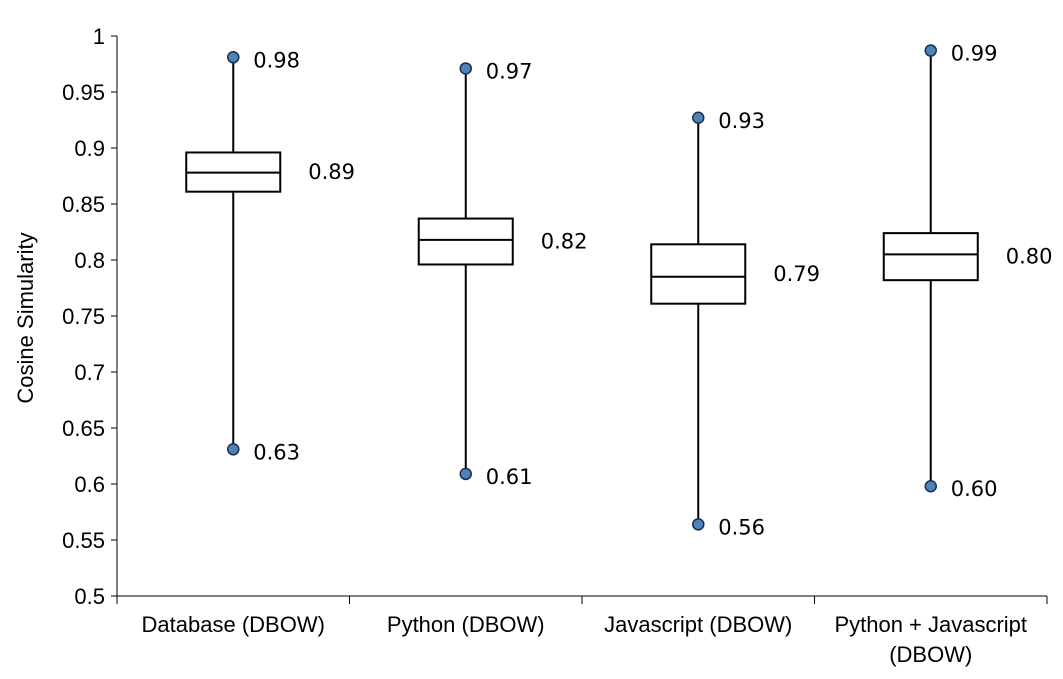 The image size is (1063, 679). I want to click on max-label: 0.97, so click(509, 71).